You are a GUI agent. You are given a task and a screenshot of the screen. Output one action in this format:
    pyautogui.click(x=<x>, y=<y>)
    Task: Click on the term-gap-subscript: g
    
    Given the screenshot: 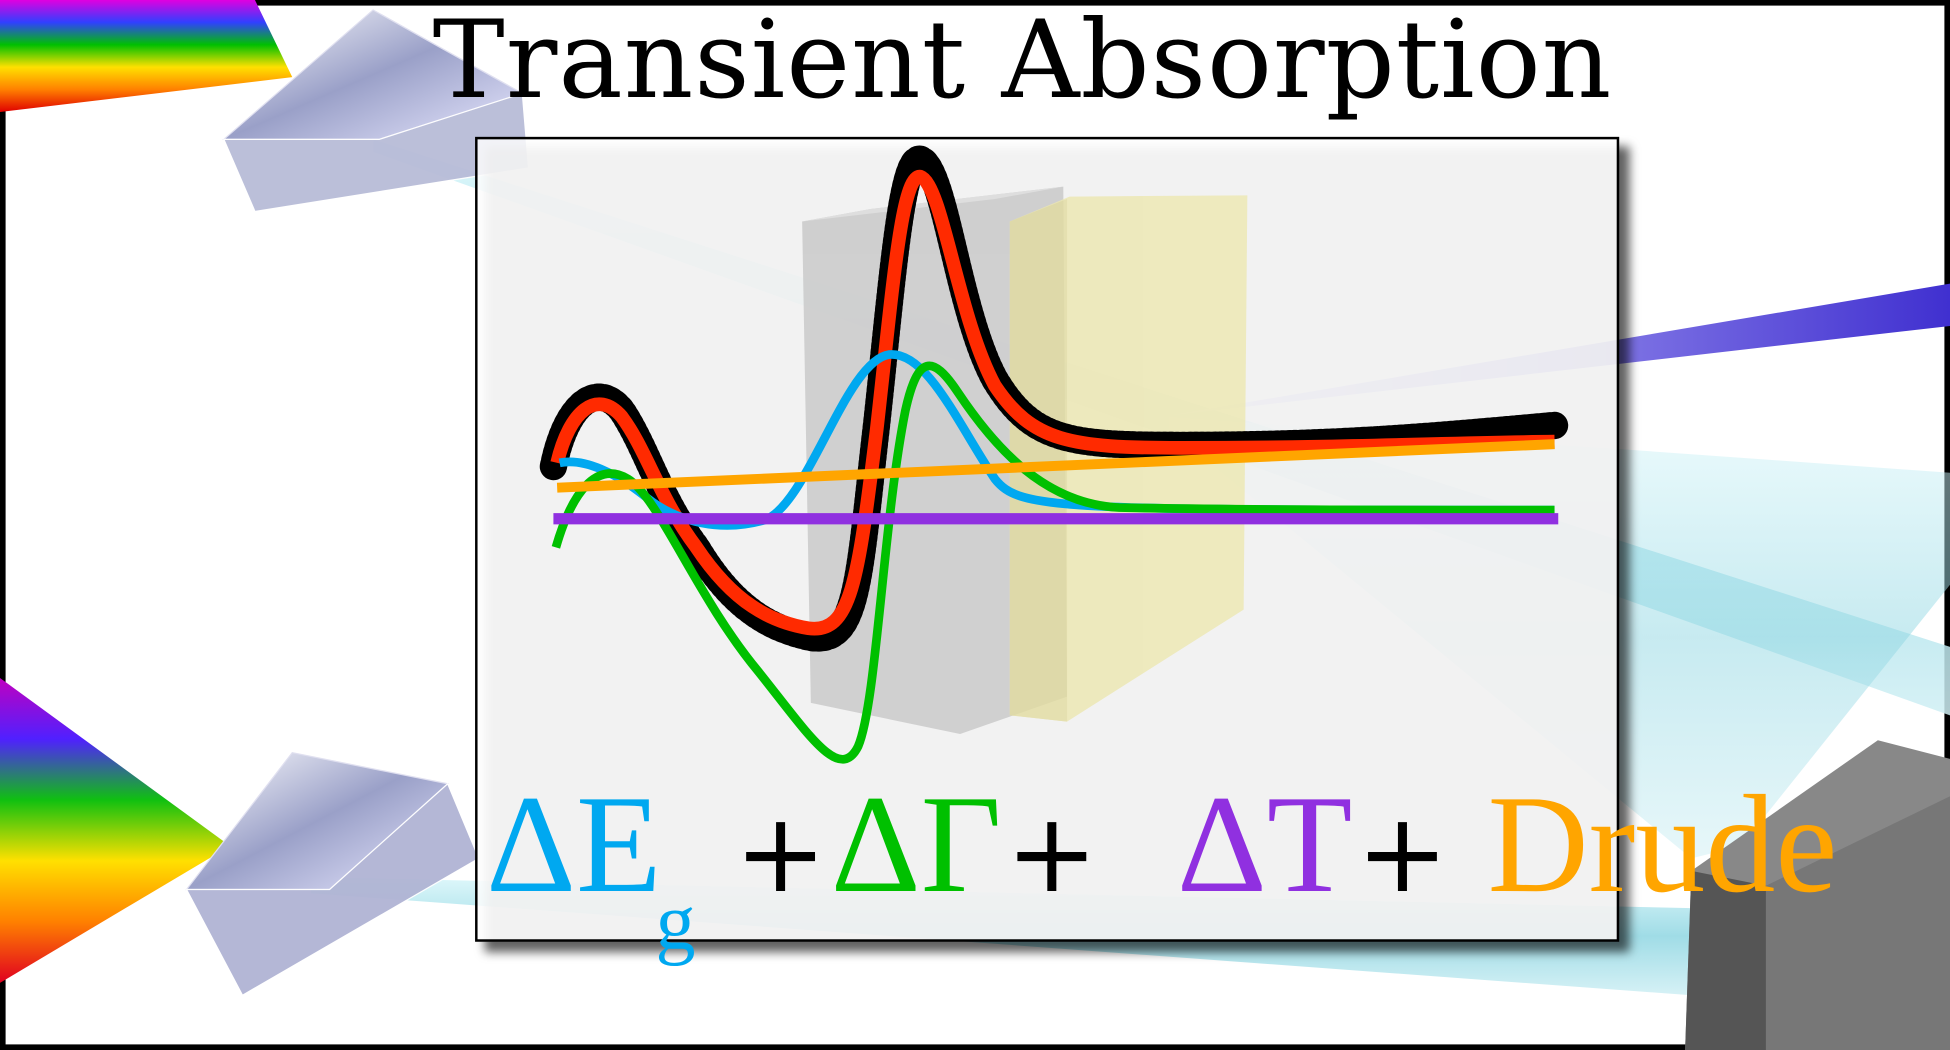 What is the action you would take?
    pyautogui.click(x=675, y=923)
    